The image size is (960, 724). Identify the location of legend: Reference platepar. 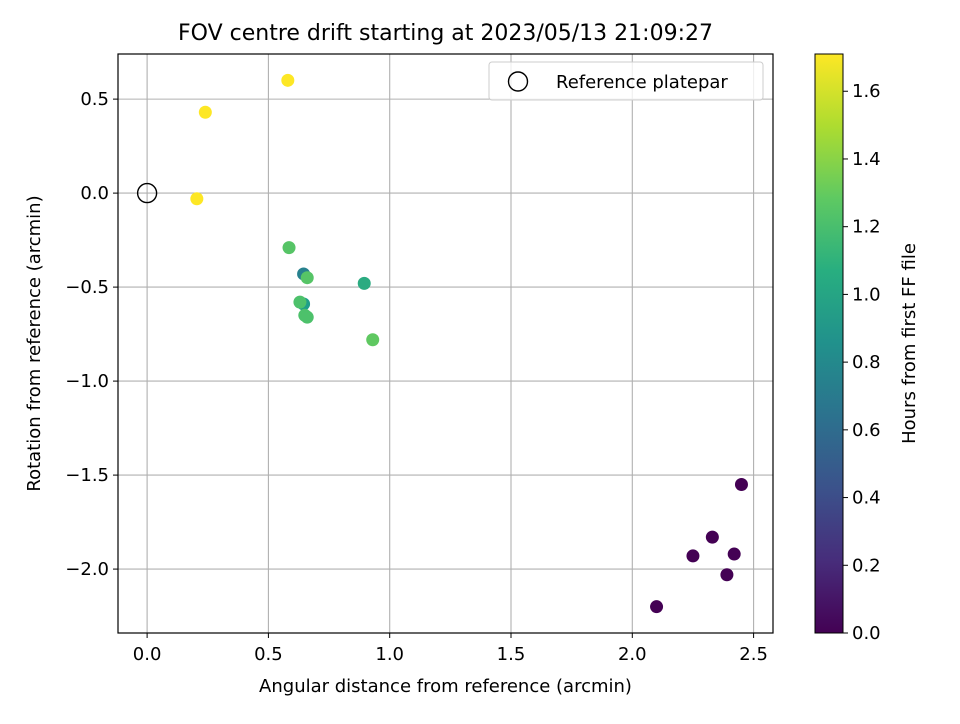
(626, 81).